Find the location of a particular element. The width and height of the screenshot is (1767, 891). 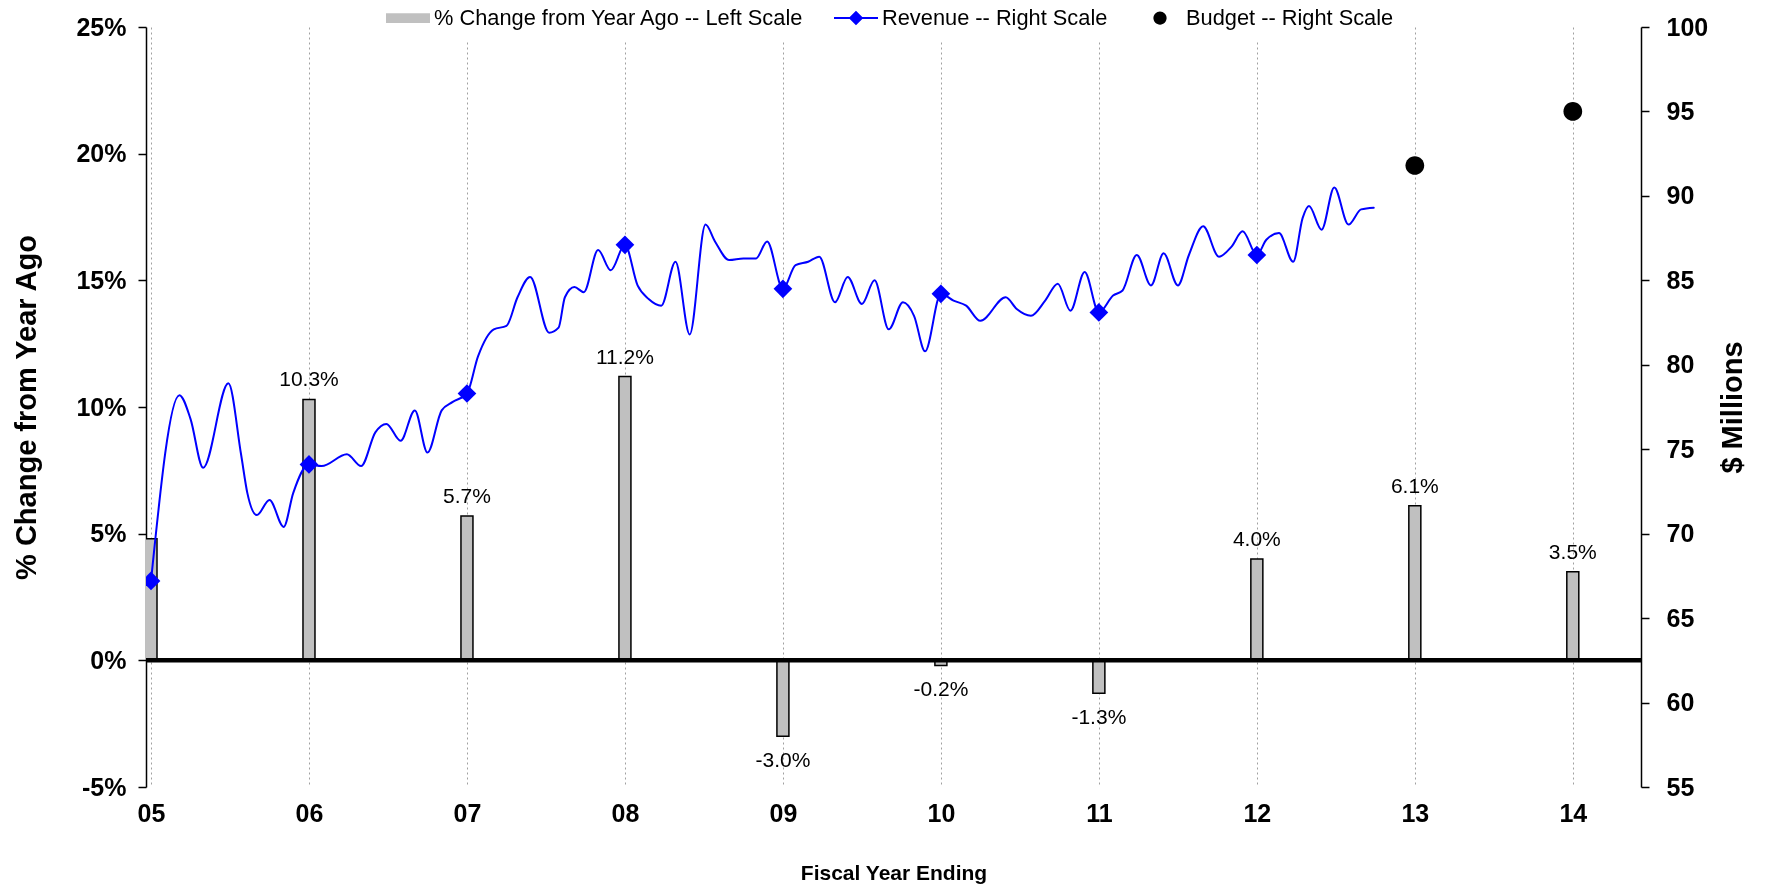

x-tick-label: 11 is located at coordinates (1099, 812).